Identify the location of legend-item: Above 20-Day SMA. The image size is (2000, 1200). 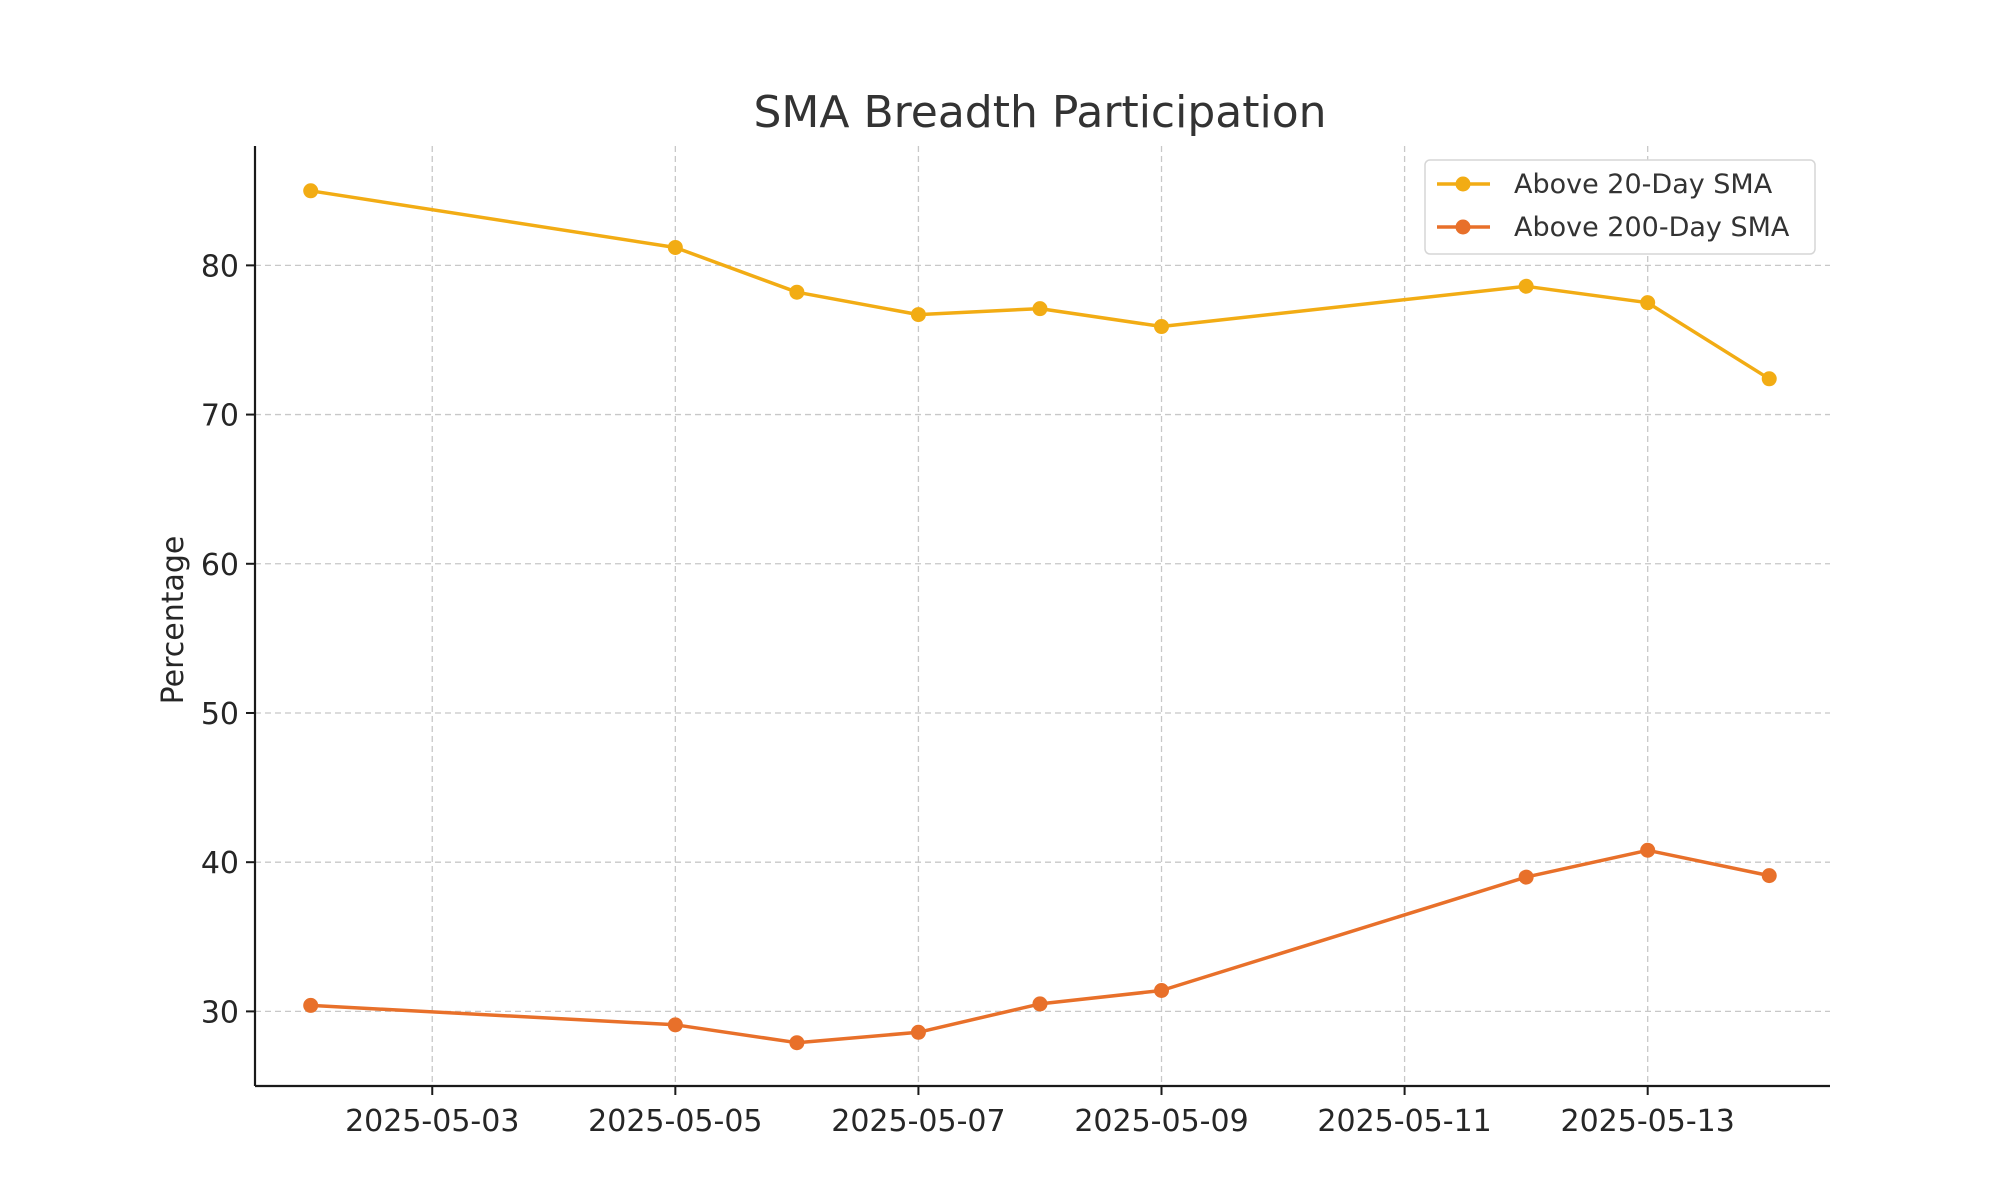
(1605, 184).